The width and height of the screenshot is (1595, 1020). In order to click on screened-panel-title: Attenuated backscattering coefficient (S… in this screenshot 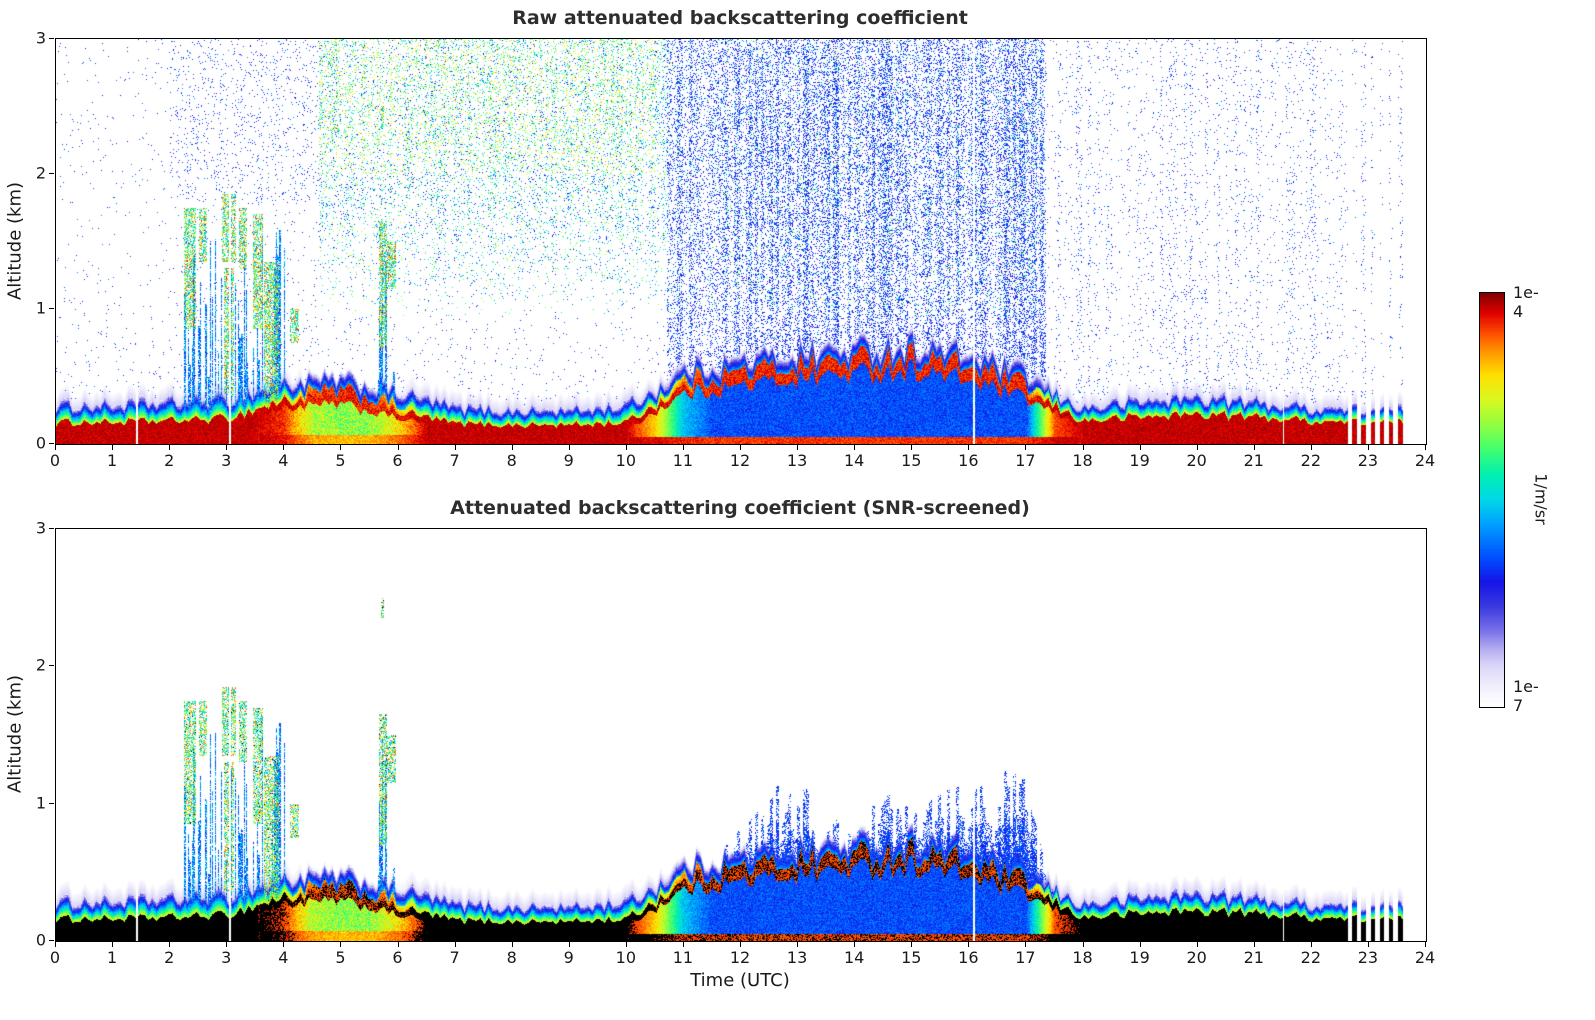, I will do `click(740, 508)`.